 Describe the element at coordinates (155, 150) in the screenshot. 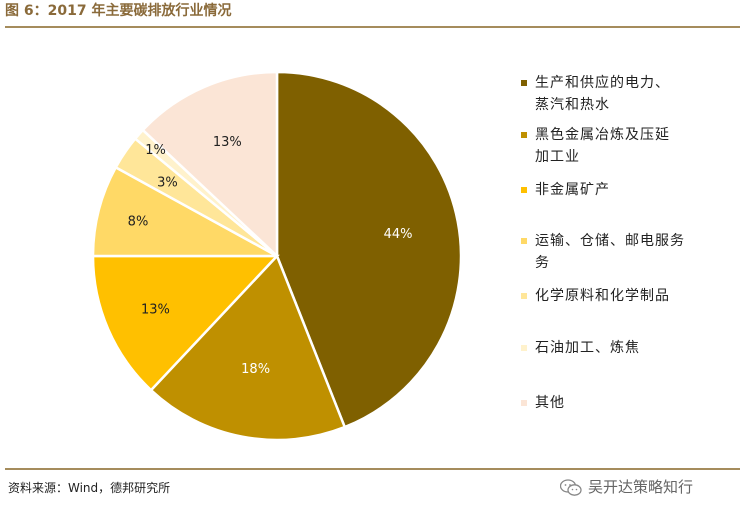

I see `data-label-petroleum-coking: 1%` at that location.